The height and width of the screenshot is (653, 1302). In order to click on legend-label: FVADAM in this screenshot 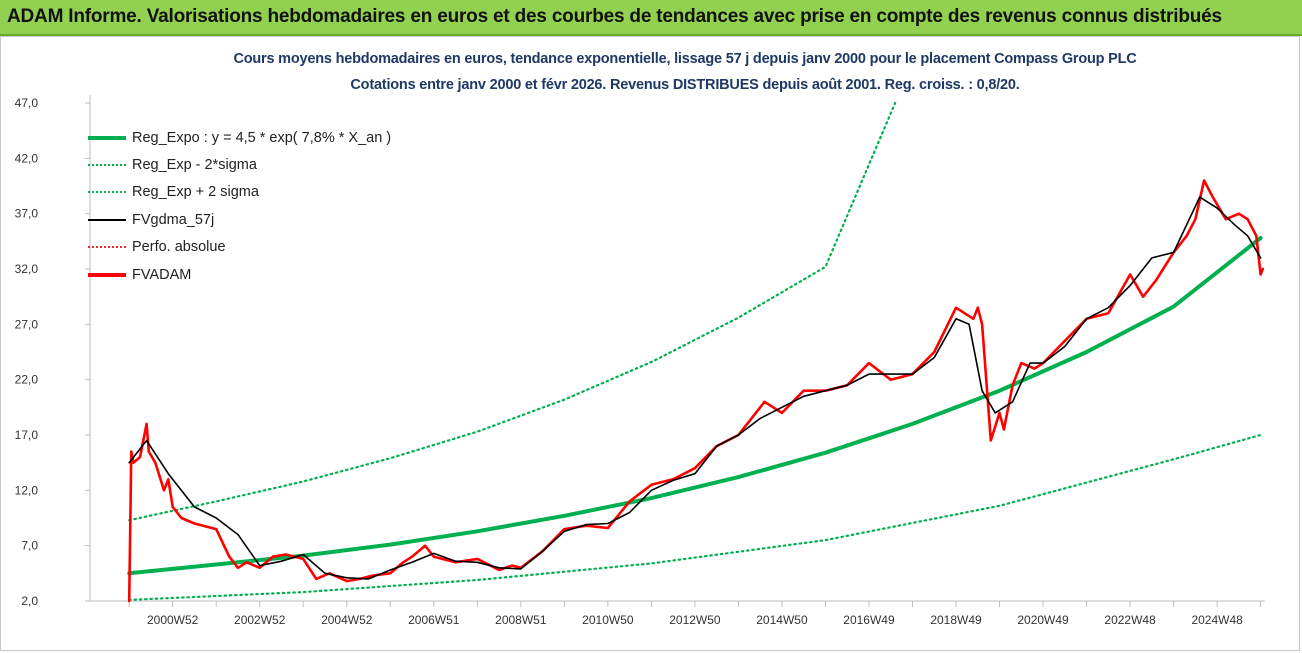, I will do `click(162, 274)`.